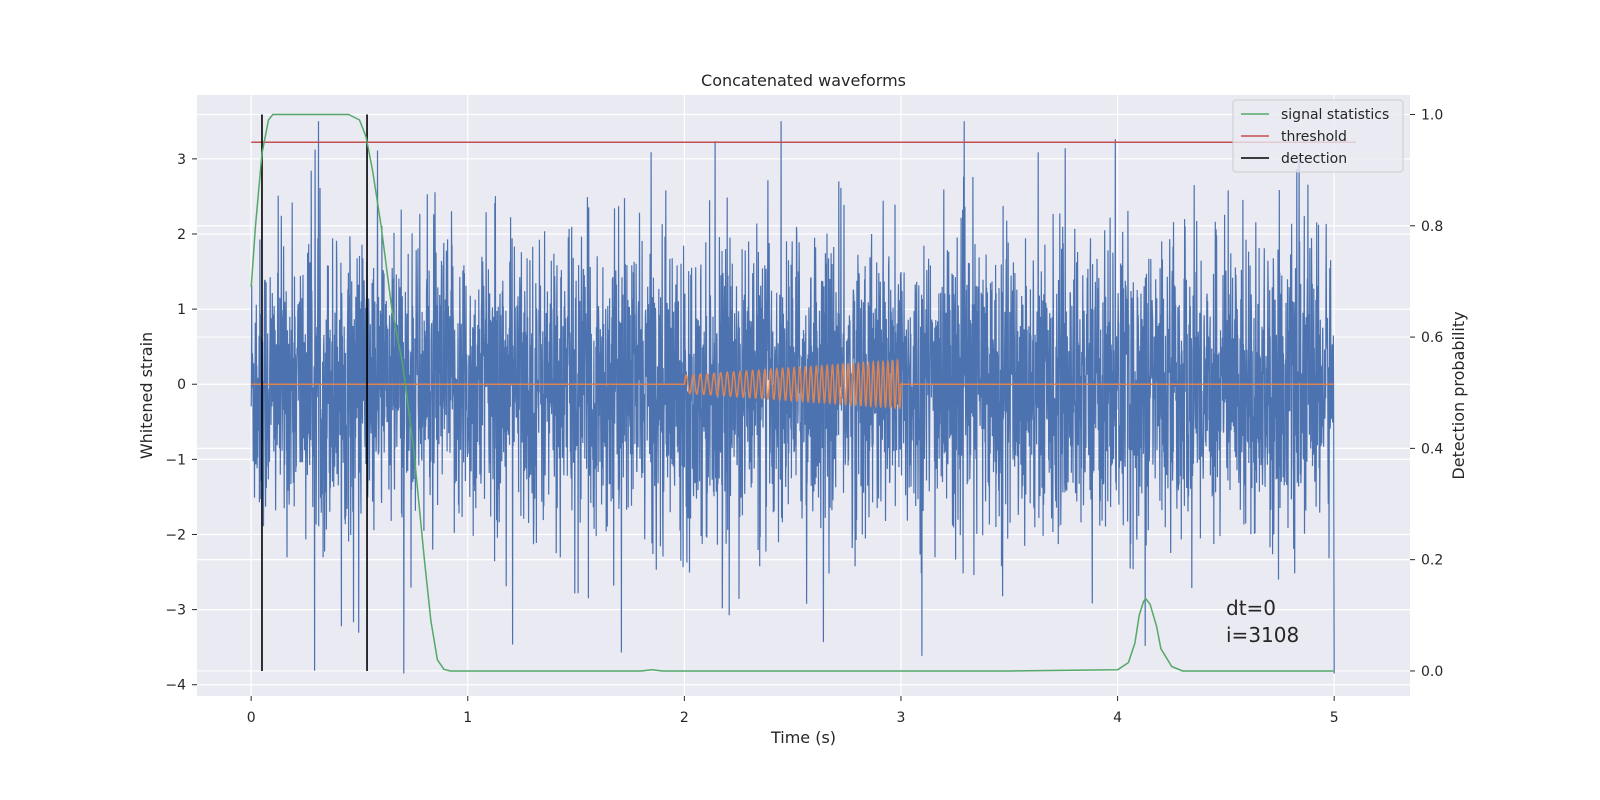 The height and width of the screenshot is (800, 1600). What do you see at coordinates (1314, 159) in the screenshot?
I see `legend-label: detection` at bounding box center [1314, 159].